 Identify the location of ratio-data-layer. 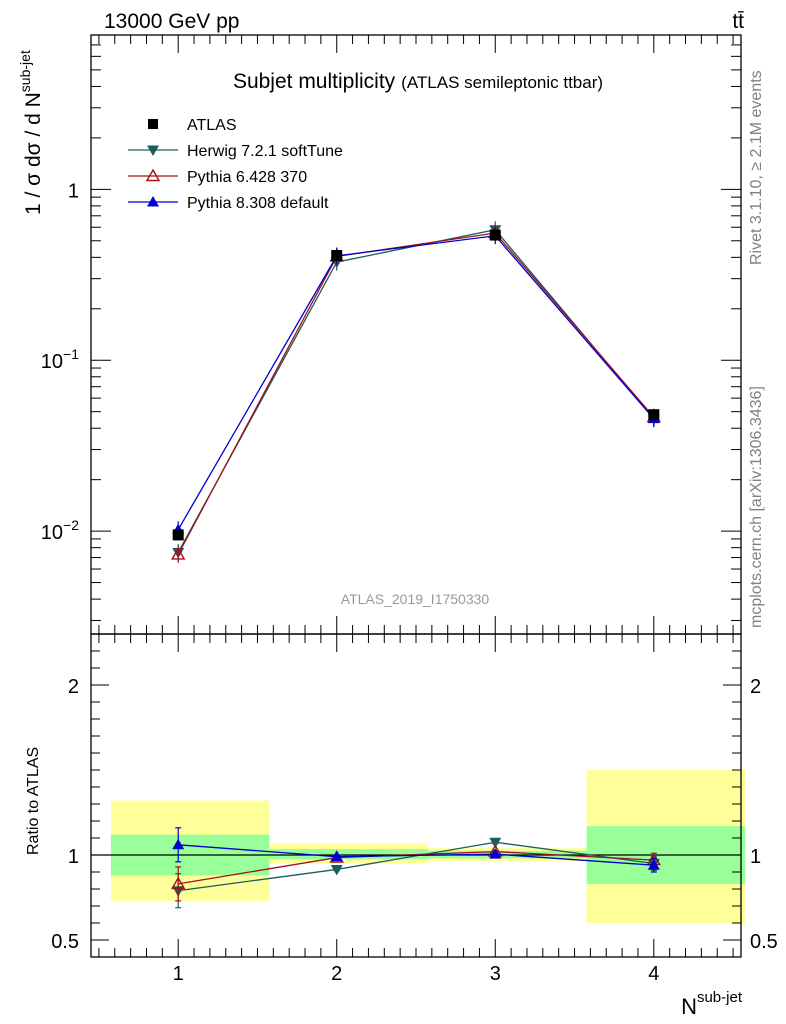
(416, 868).